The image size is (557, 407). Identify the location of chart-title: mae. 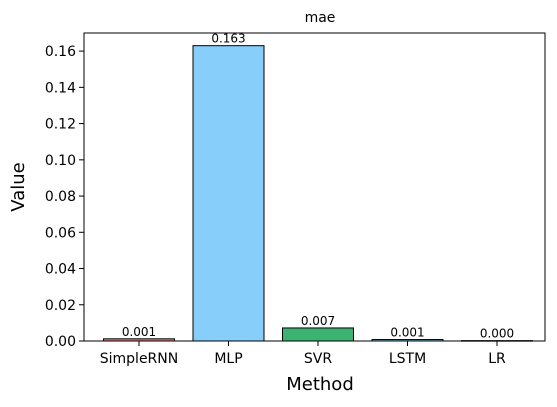
(320, 18).